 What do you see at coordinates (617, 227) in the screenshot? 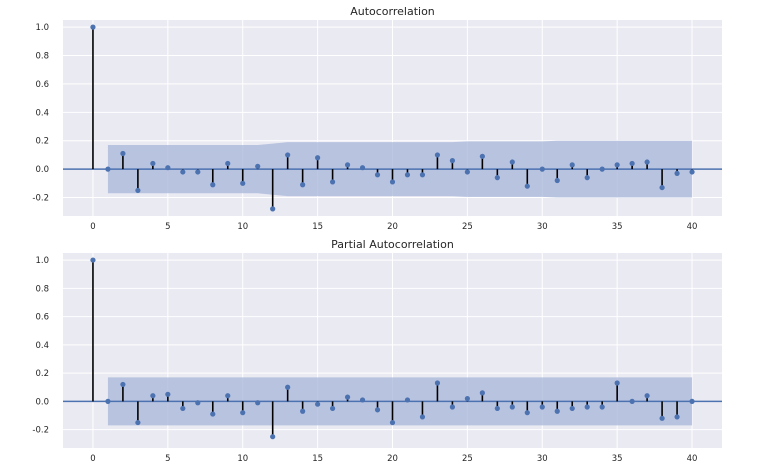
I see `acf-x-tick: 35` at bounding box center [617, 227].